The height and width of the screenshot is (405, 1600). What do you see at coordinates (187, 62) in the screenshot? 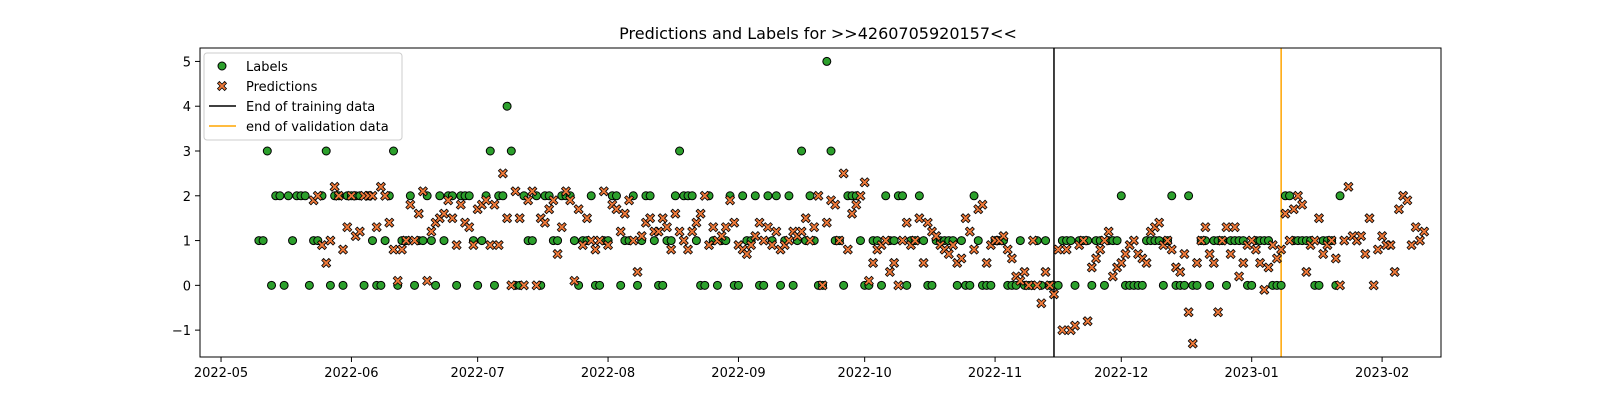
I see `y-tick-label: 5` at bounding box center [187, 62].